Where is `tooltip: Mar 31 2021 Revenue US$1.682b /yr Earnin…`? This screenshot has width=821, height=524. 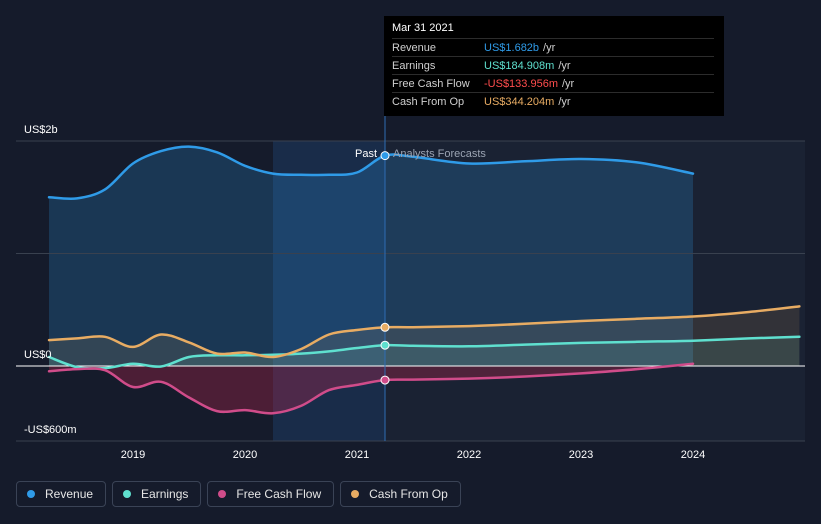
tooltip: Mar 31 2021 Revenue US$1.682b /yr Earnin… is located at coordinates (554, 66).